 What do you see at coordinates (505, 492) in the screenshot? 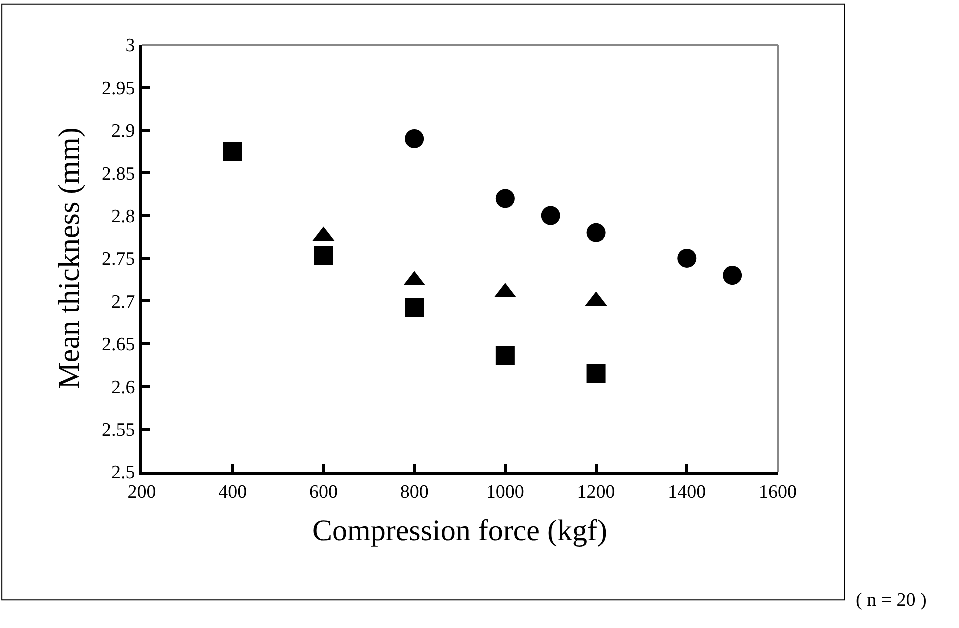
I see `x-tick-label: 1000` at bounding box center [505, 492].